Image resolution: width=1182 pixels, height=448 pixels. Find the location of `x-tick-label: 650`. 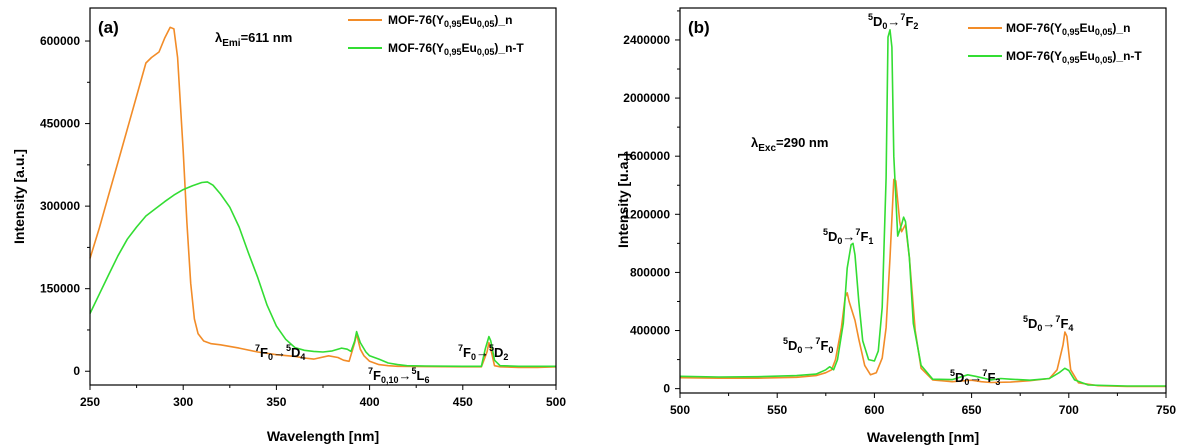

x-tick-label: 650 is located at coordinates (972, 410).